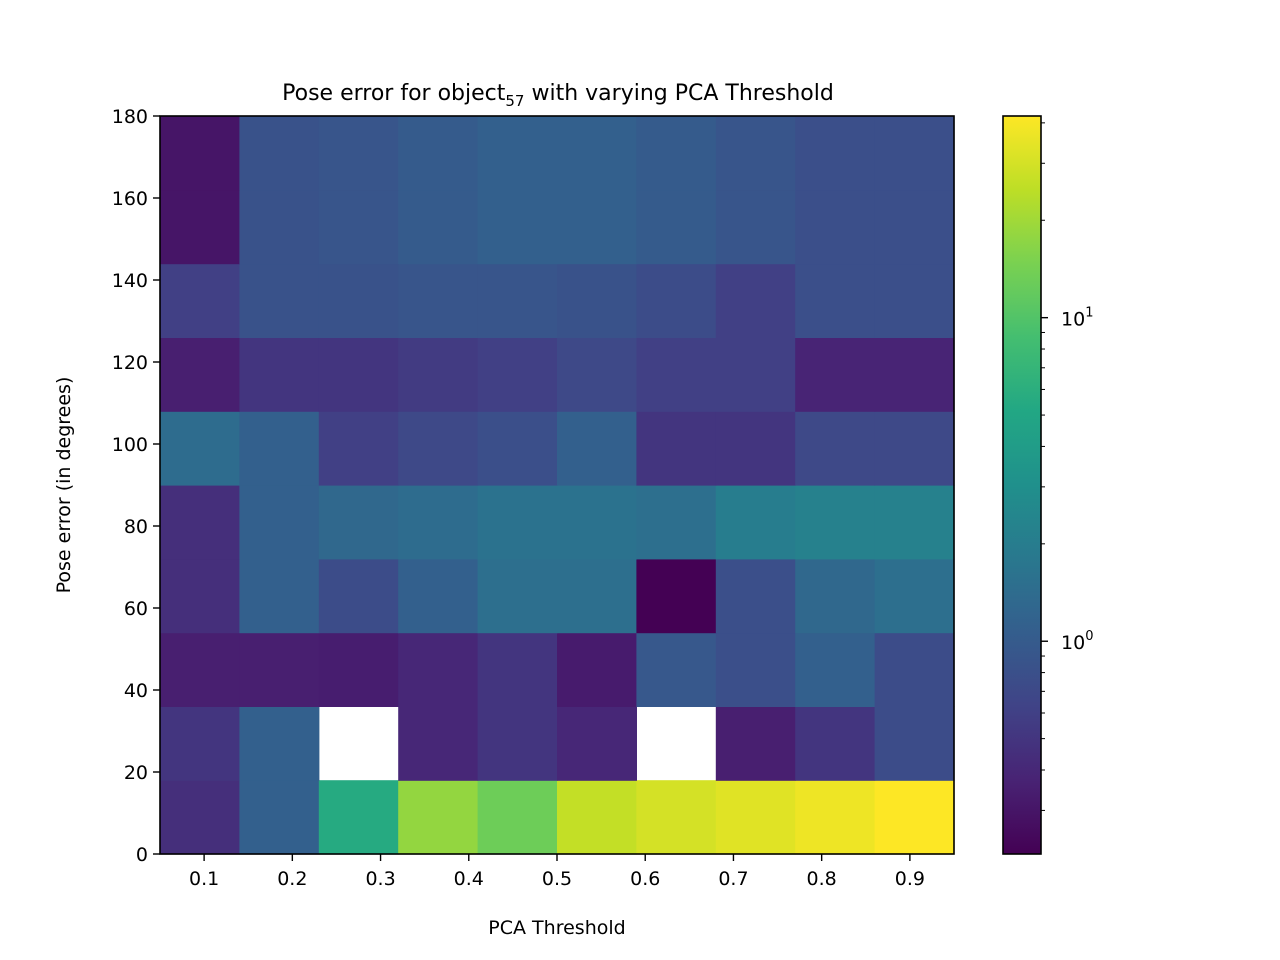 This screenshot has height=960, width=1280. Describe the element at coordinates (556, 928) in the screenshot. I see `x-axis-label: PCA Threshold` at that location.